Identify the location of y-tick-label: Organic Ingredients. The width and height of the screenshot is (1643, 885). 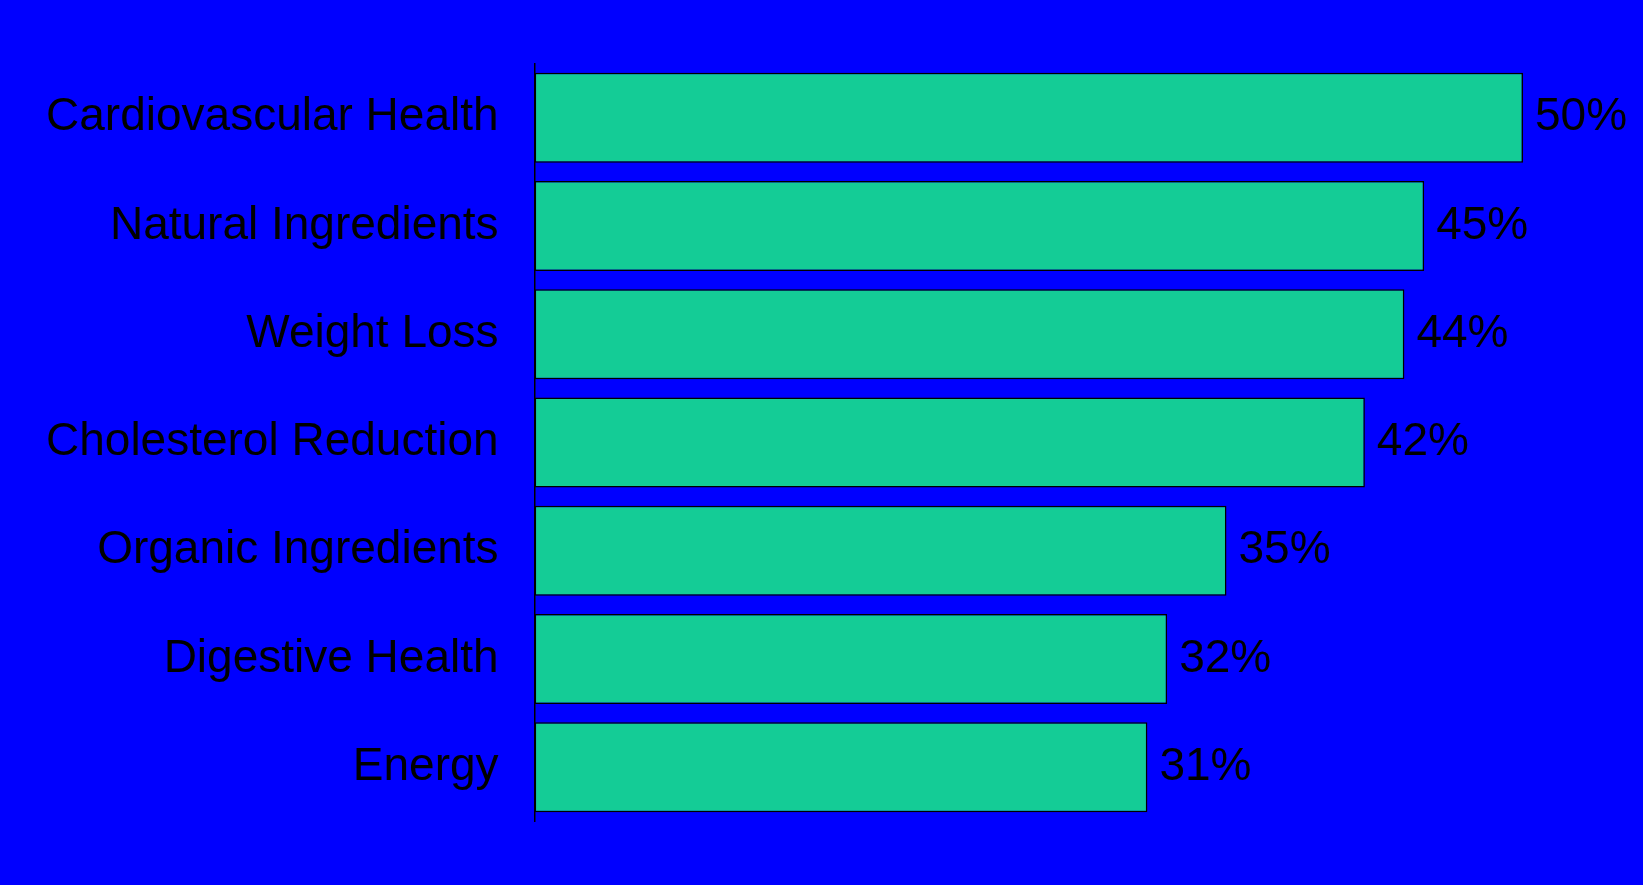
(298, 547).